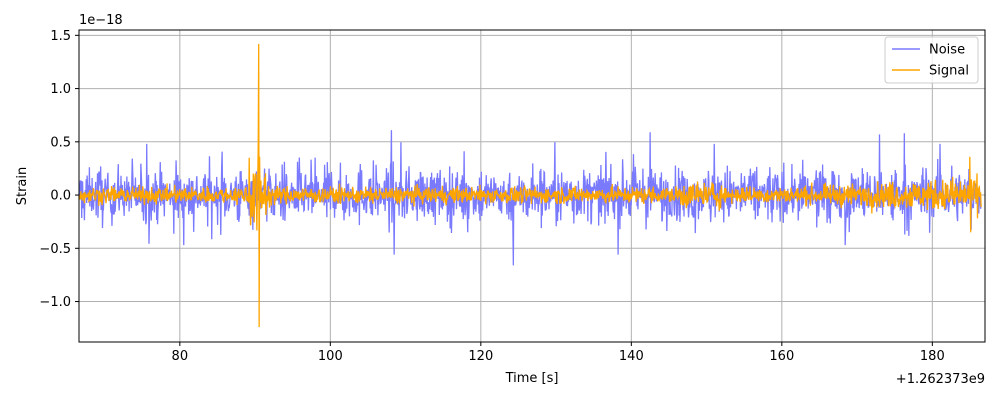 The height and width of the screenshot is (400, 1000). Describe the element at coordinates (532, 378) in the screenshot. I see `x-axis-label: Time [s]` at that location.